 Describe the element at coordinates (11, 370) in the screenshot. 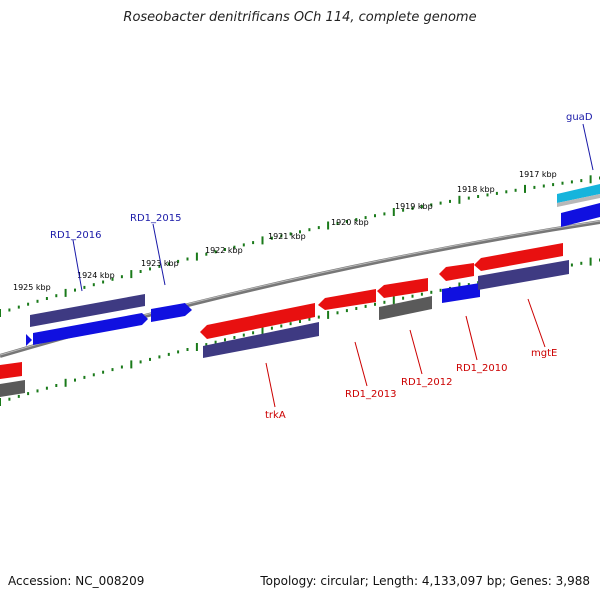

I see `gene-reverse-red-edge` at that location.